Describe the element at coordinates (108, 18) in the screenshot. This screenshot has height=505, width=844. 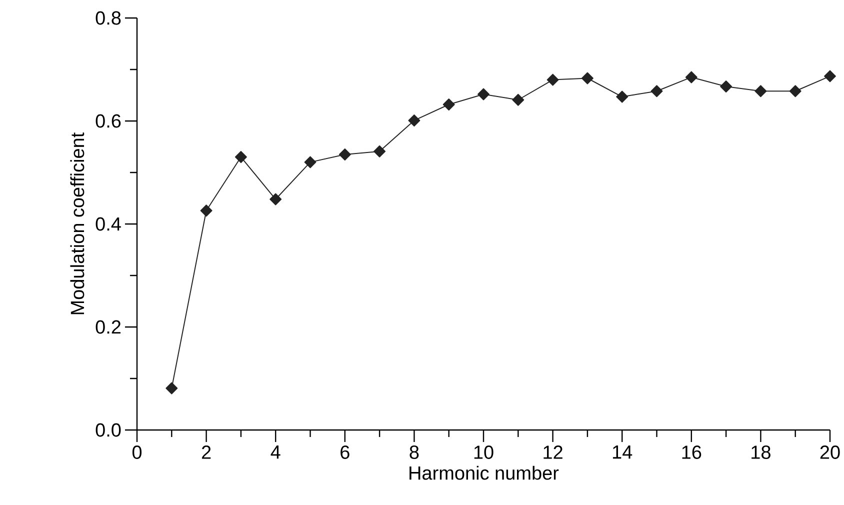
I see `y-tick-label: 0.8` at that location.